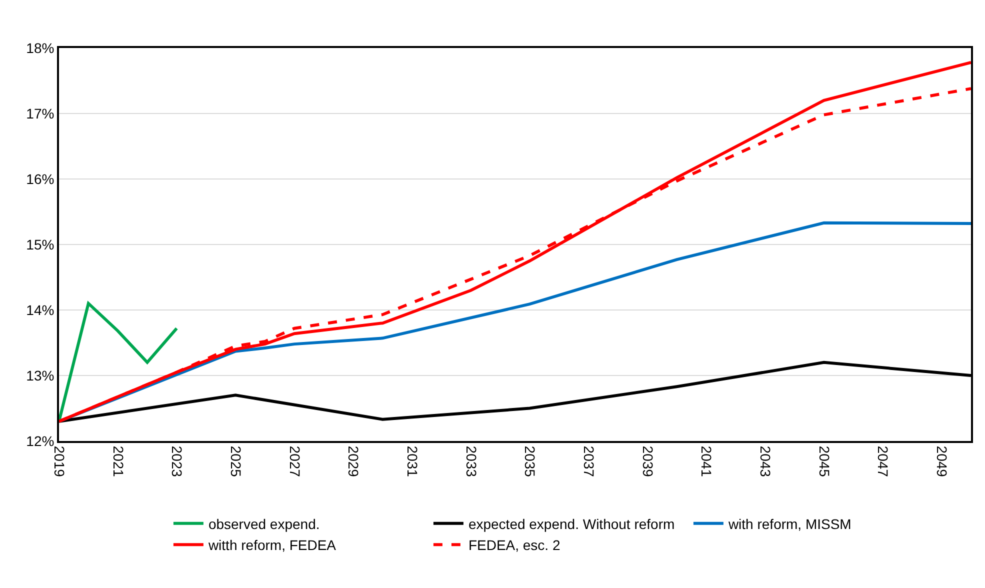 The width and height of the screenshot is (985, 588). Describe the element at coordinates (706, 462) in the screenshot. I see `x-tick-label: 2041` at that location.